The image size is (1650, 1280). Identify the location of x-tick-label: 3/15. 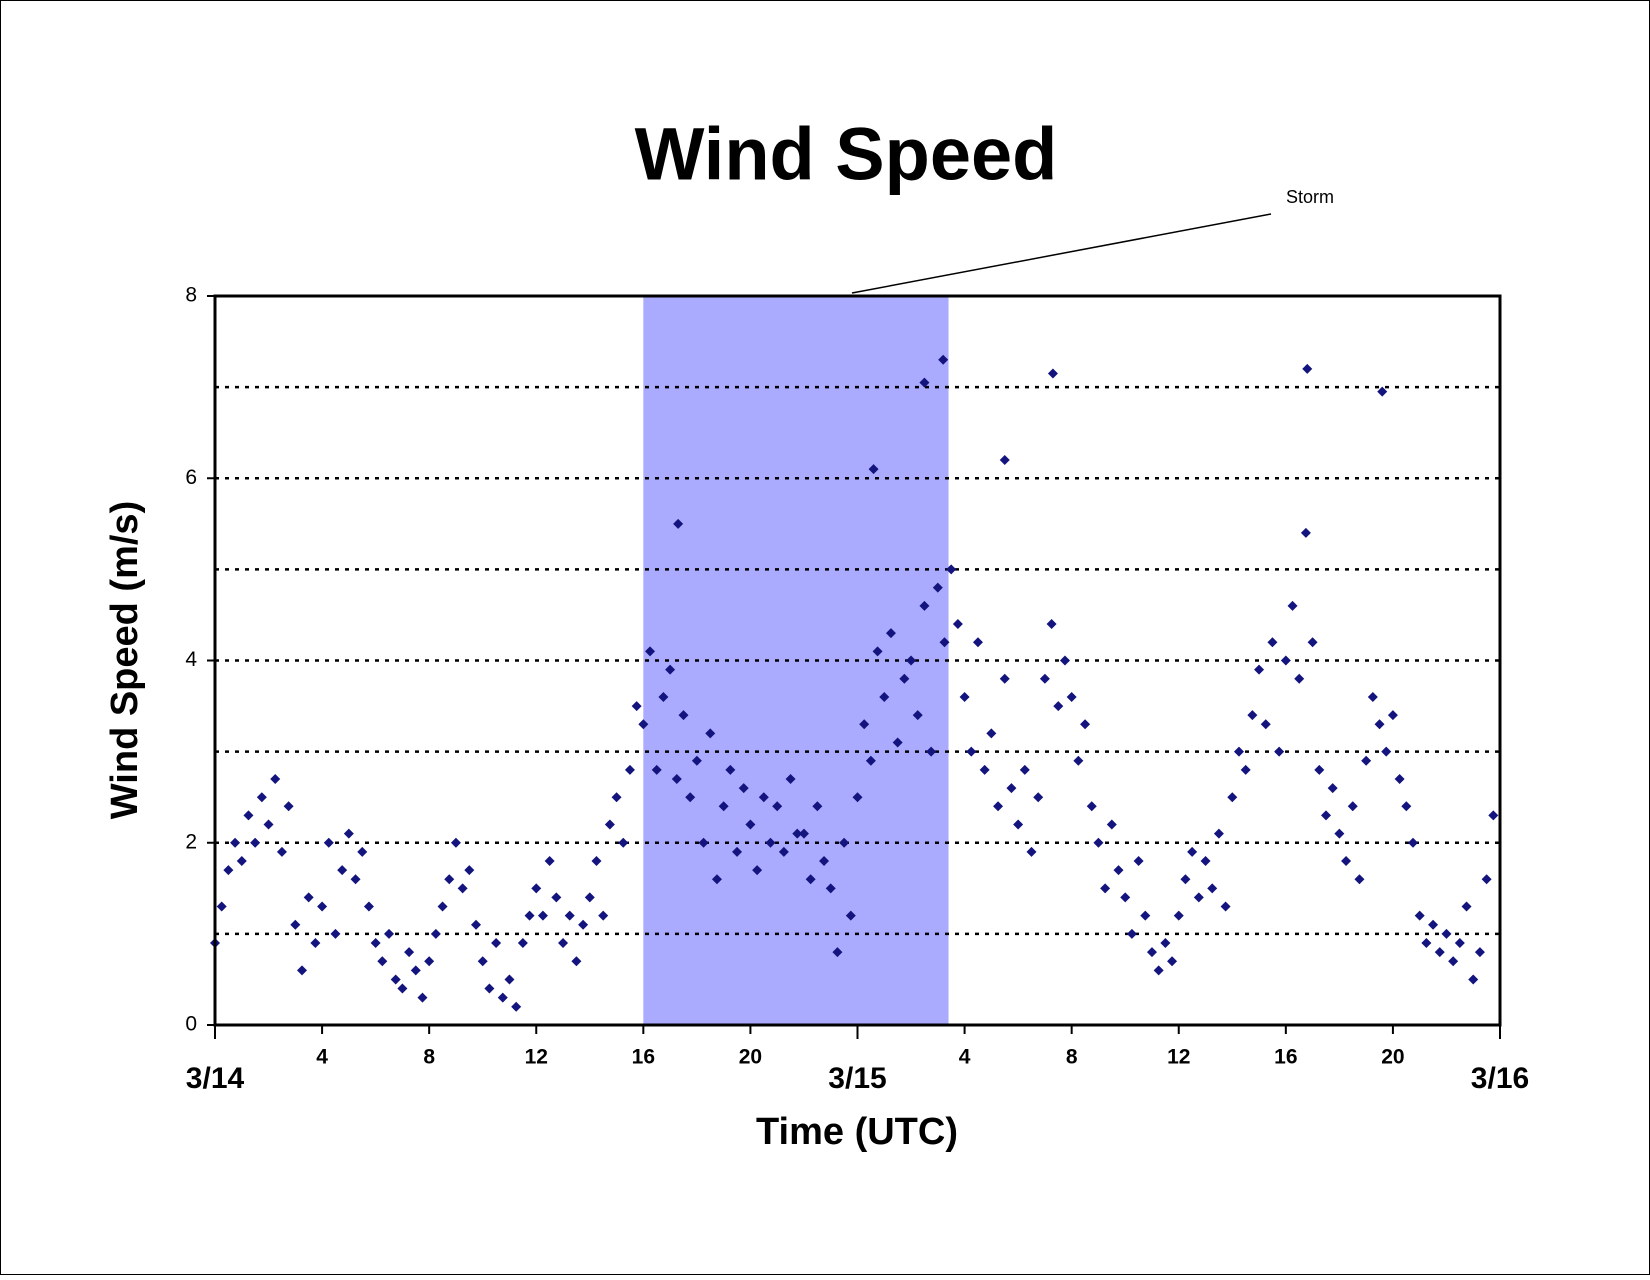
(857, 1078).